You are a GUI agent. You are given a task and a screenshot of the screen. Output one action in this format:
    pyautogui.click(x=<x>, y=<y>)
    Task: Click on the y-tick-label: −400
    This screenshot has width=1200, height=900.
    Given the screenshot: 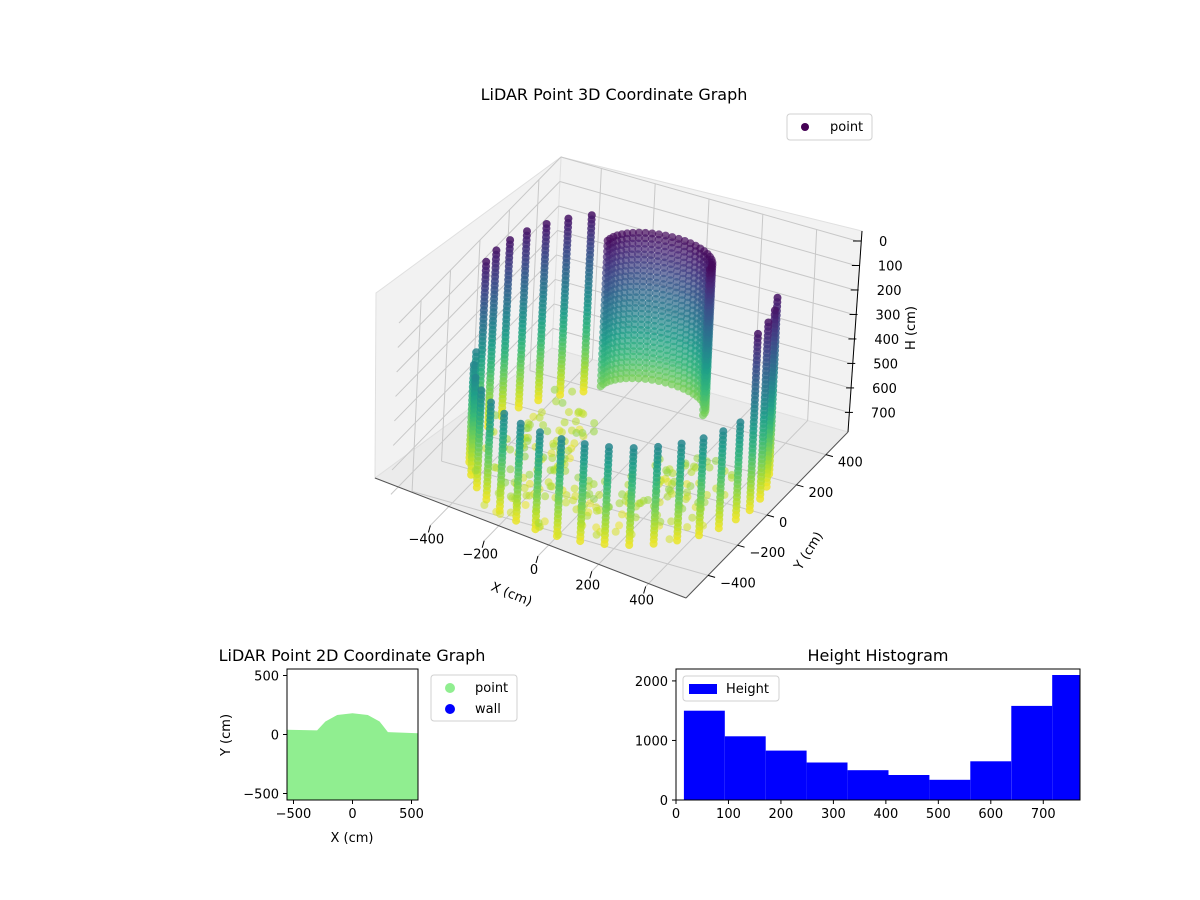 What is the action you would take?
    pyautogui.click(x=738, y=583)
    